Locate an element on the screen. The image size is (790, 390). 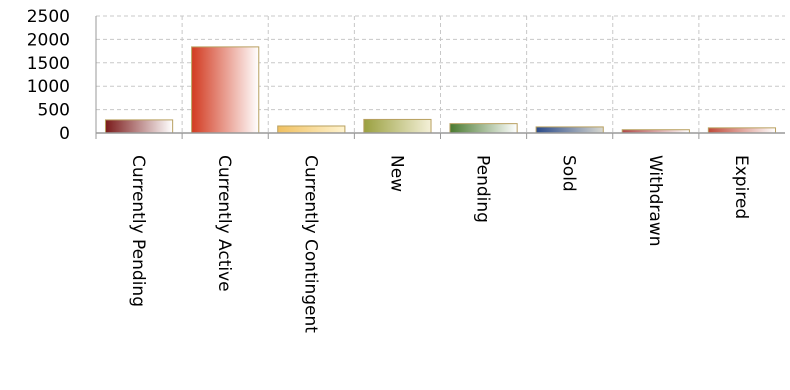
x-tick-label: Currently Pending is located at coordinates (138, 231).